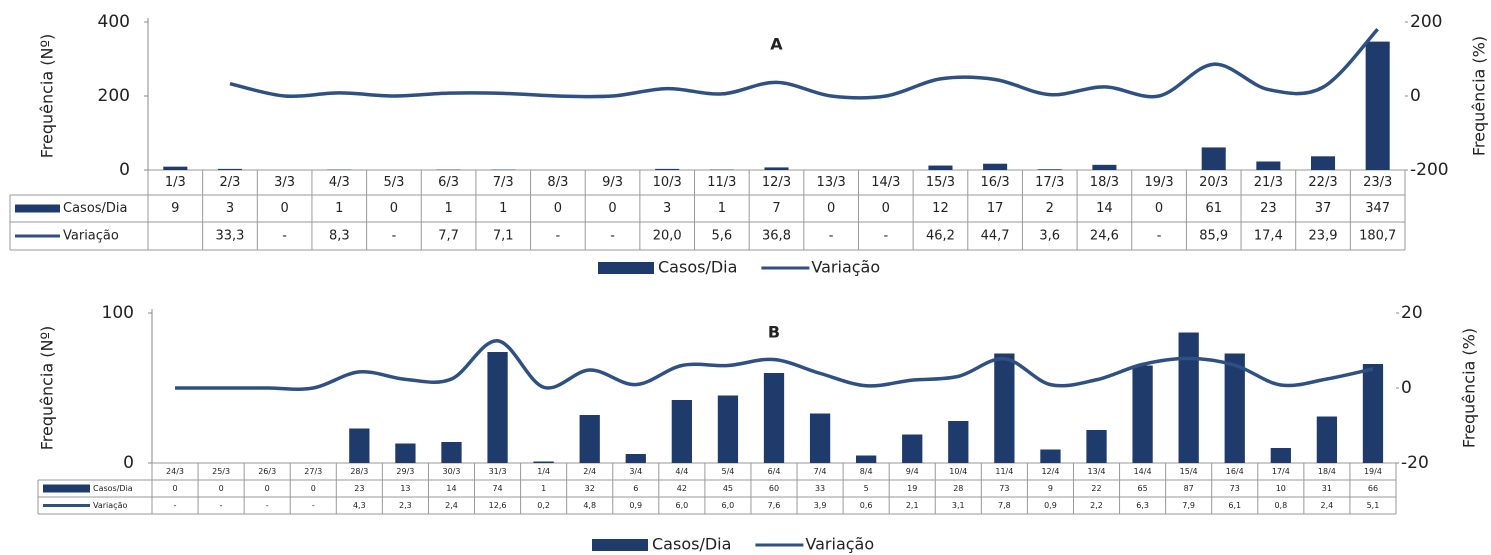 This screenshot has height=555, width=1491. I want to click on table-value: 6,3, so click(1142, 505).